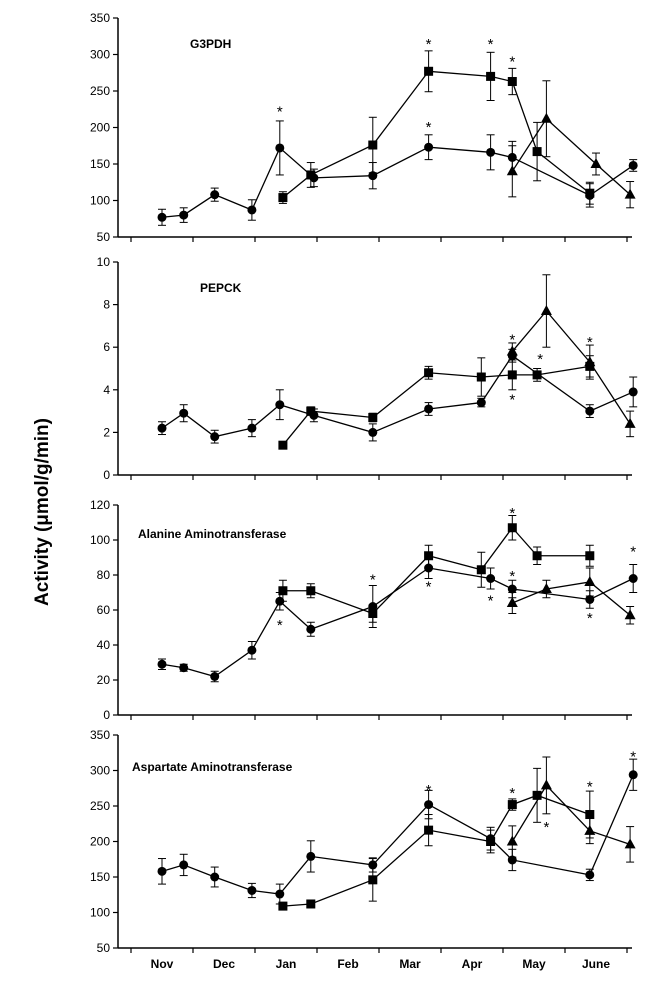 This screenshot has height=983, width=648. I want to click on panel-title: G3PDH, so click(210, 44).